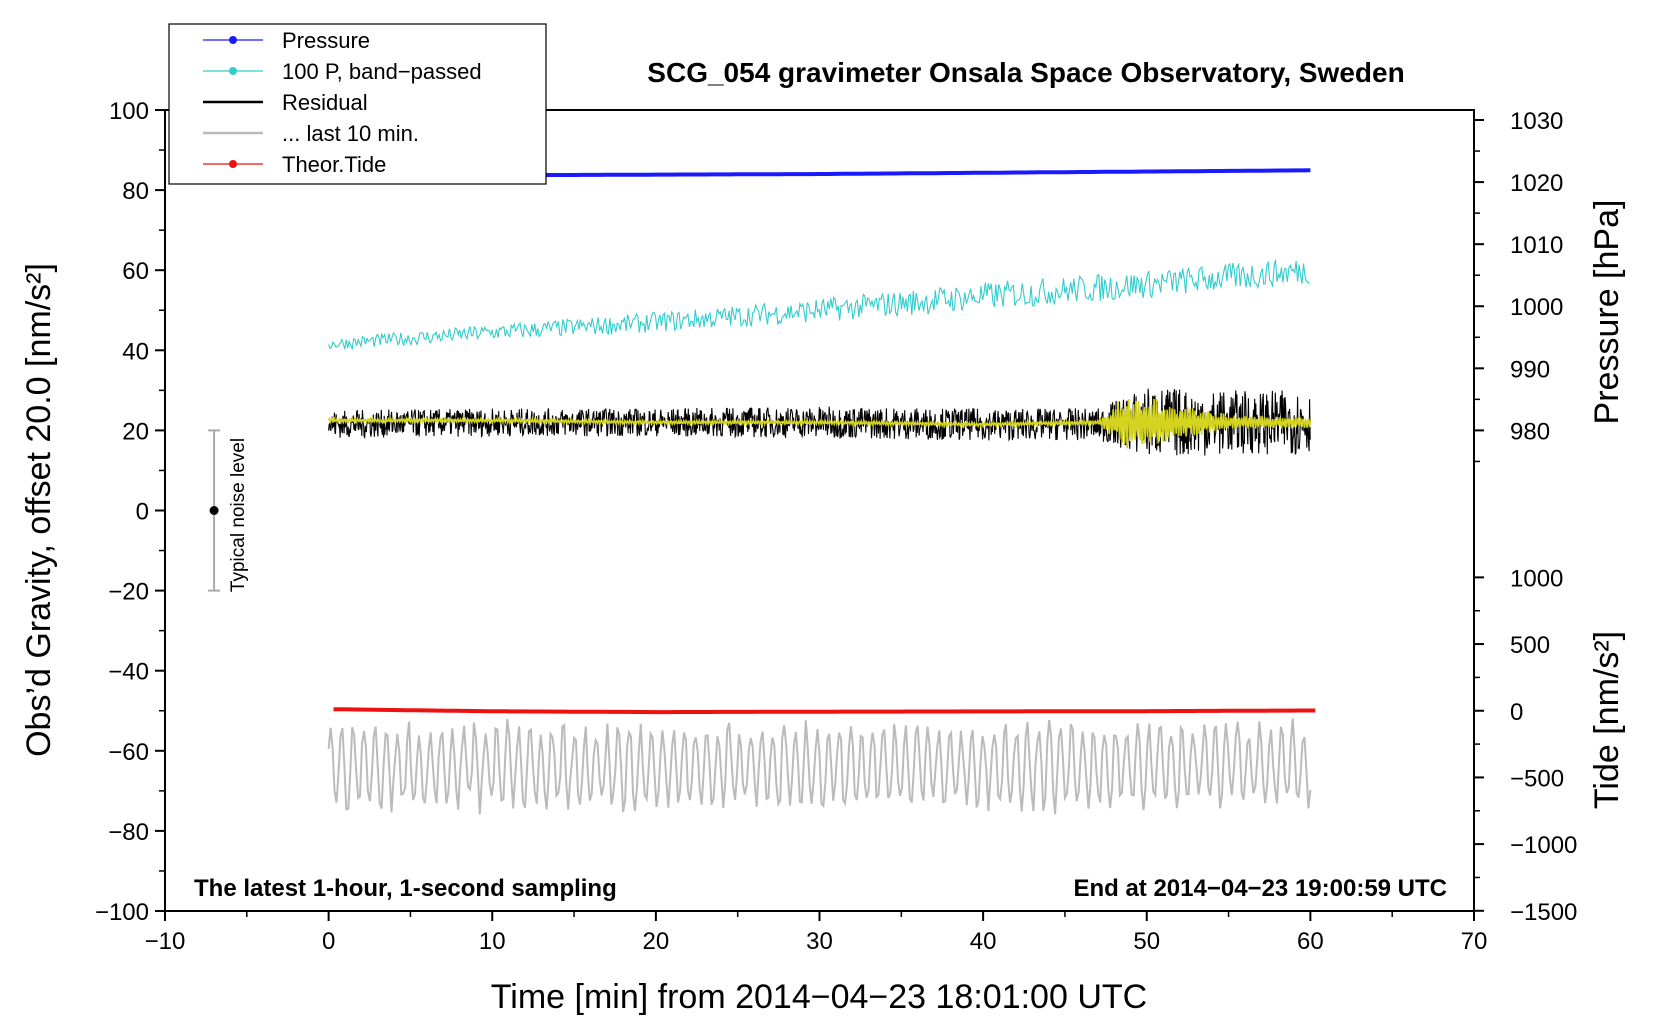  What do you see at coordinates (233, 71) in the screenshot?
I see `legend-marker-100-p-band-passed` at bounding box center [233, 71].